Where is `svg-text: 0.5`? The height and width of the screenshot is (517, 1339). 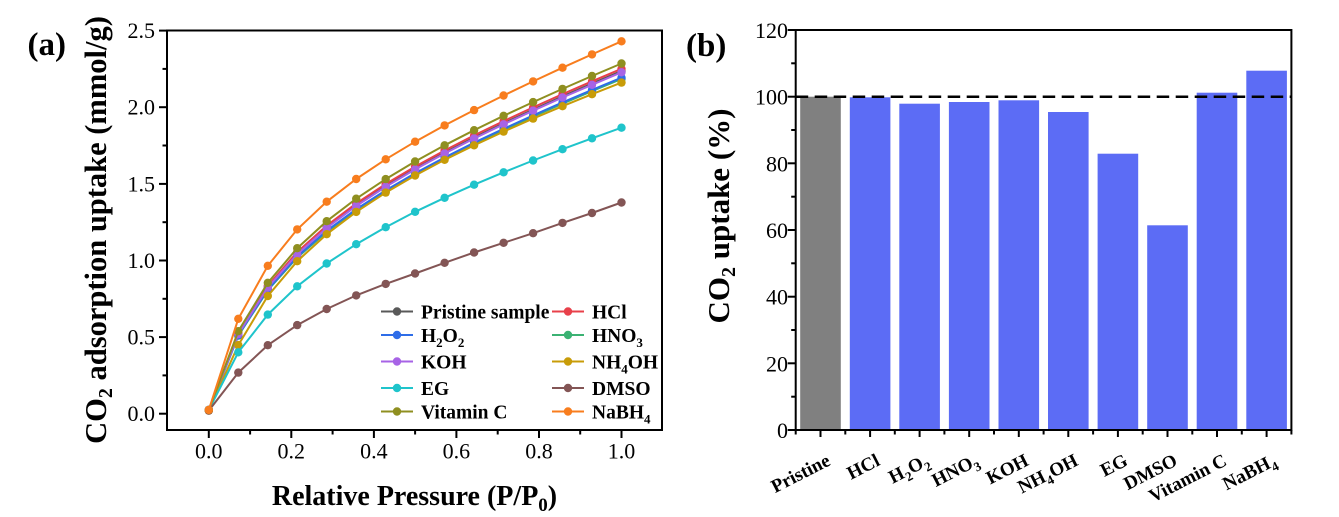 svg-text: 0.5 is located at coordinates (142, 337).